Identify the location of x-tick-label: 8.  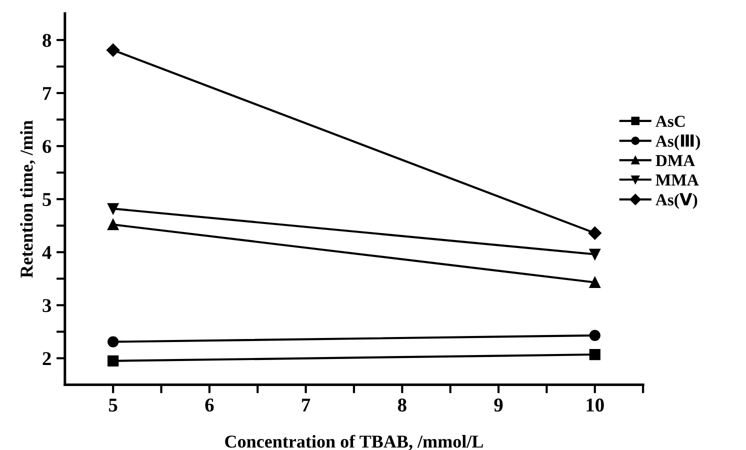
(402, 405).